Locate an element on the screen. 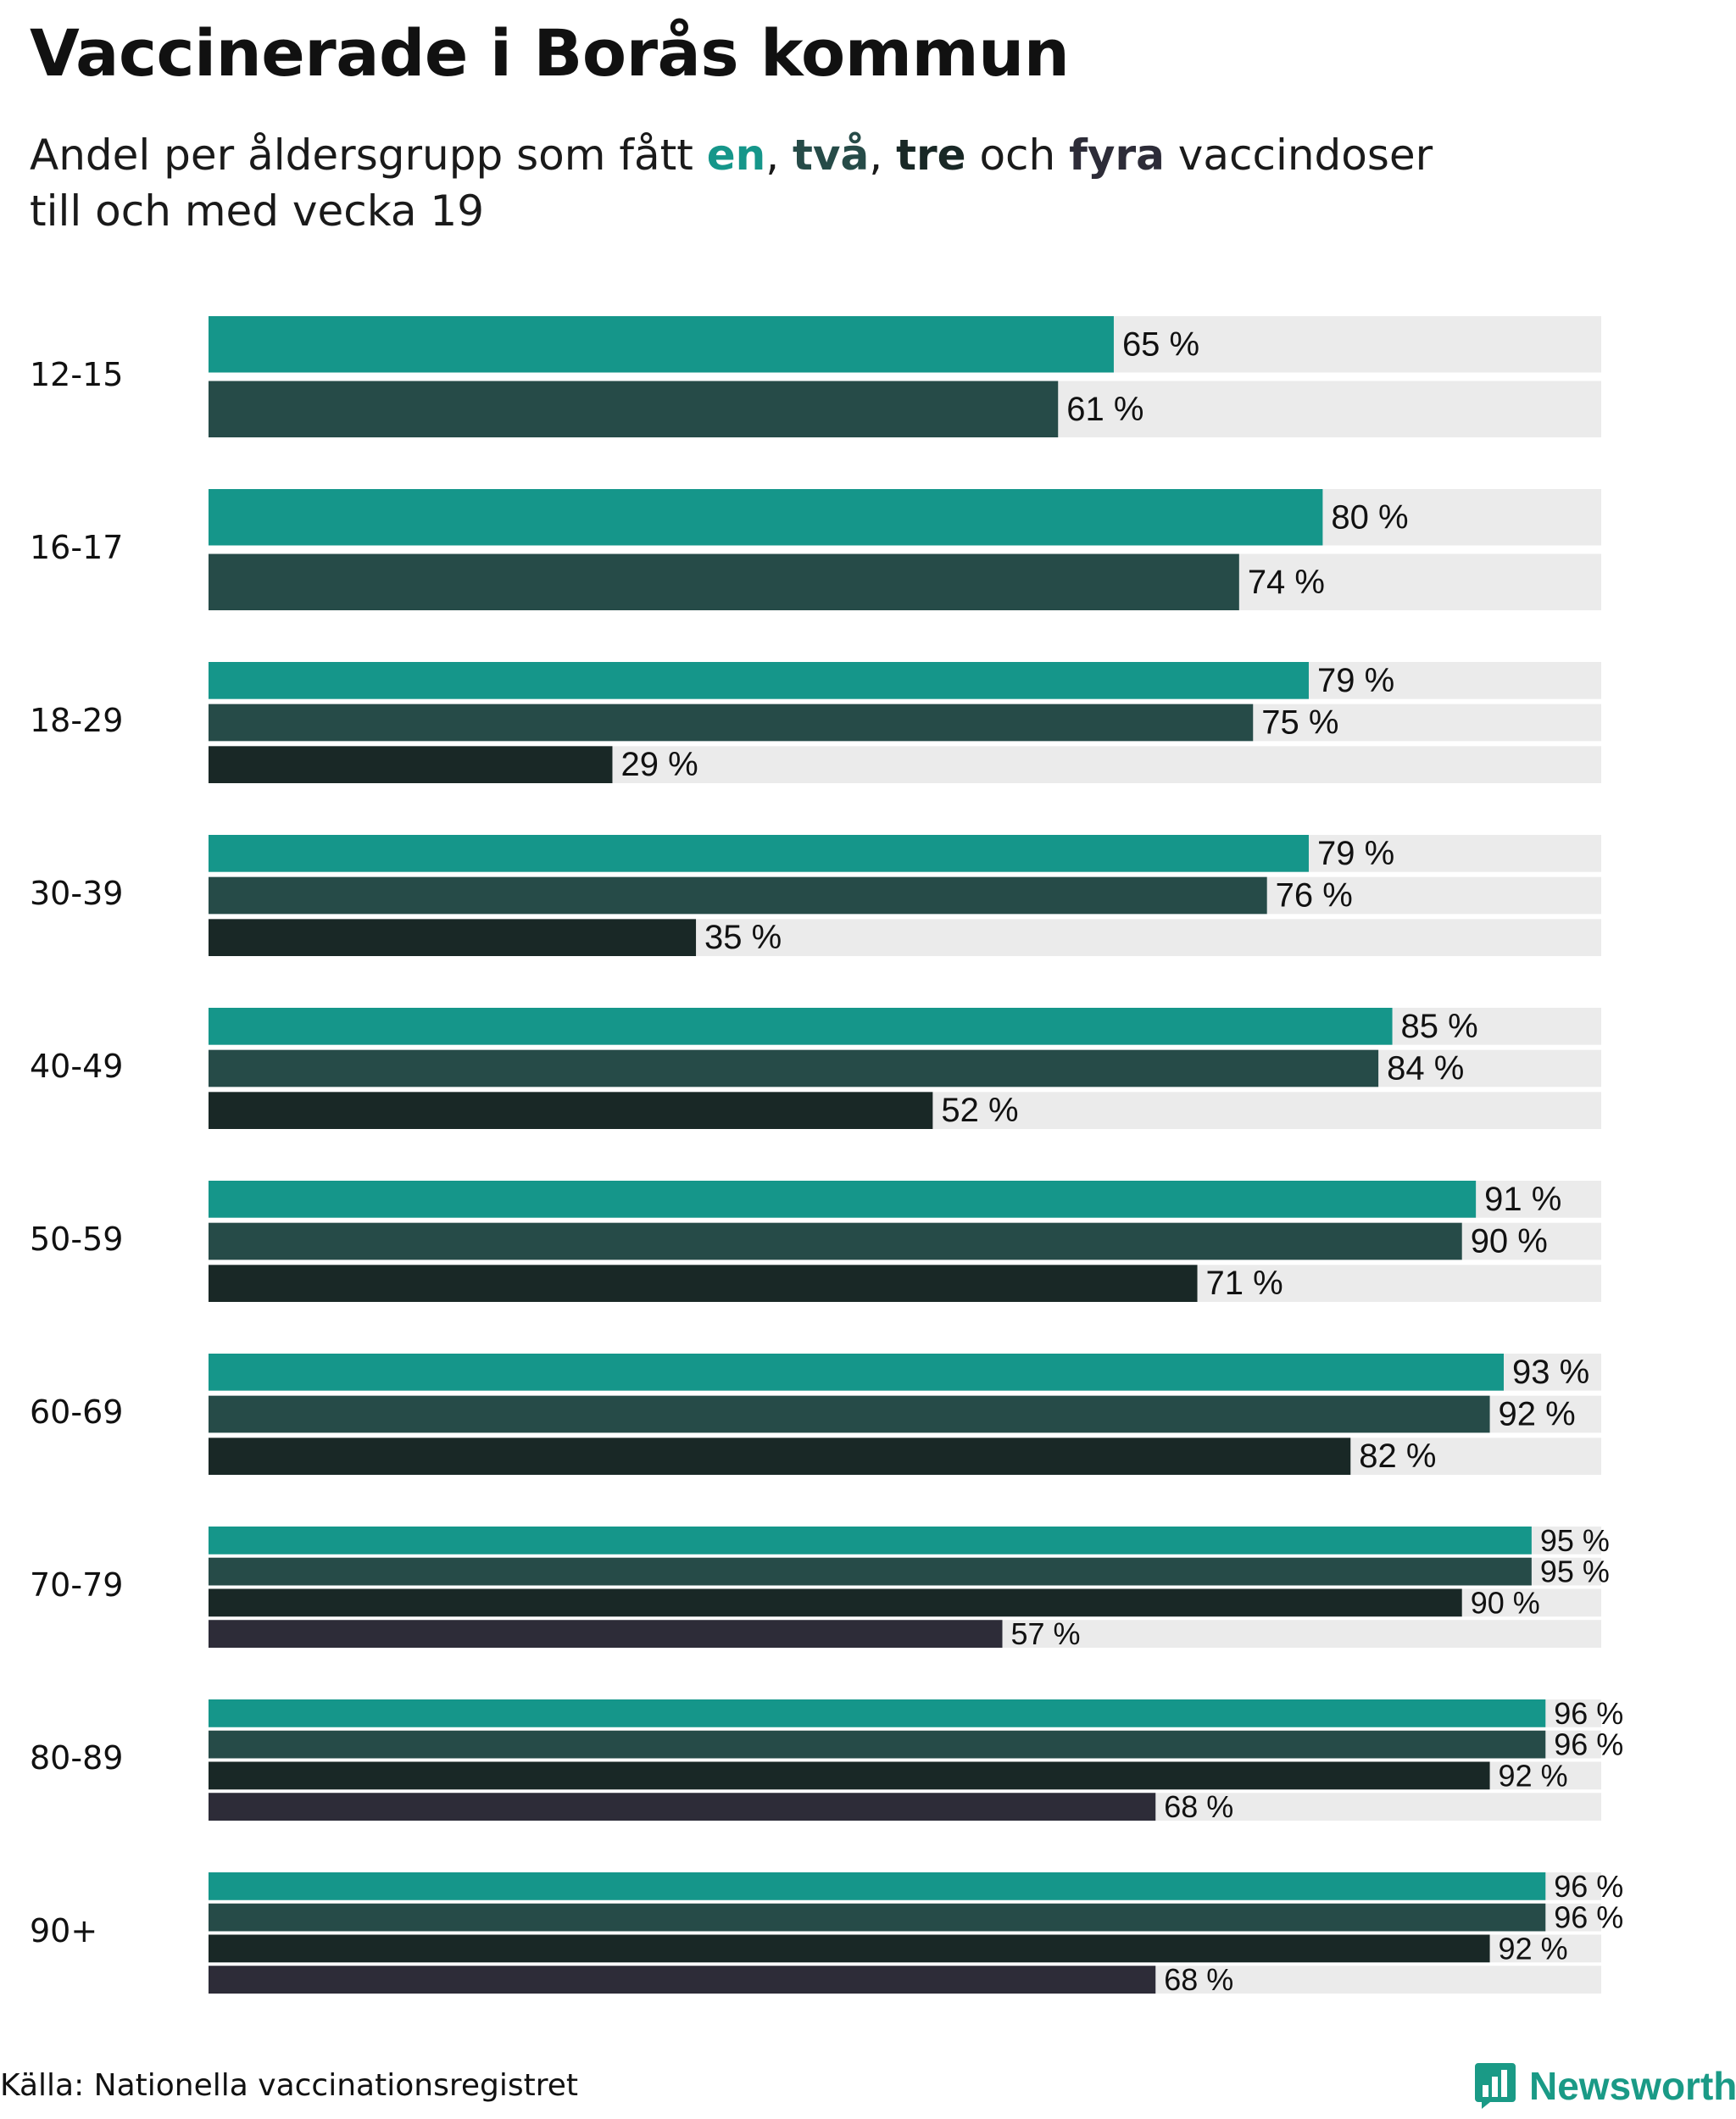 This screenshot has width=1736, height=2119. age-group-label: 50-59 is located at coordinates (76, 1239).